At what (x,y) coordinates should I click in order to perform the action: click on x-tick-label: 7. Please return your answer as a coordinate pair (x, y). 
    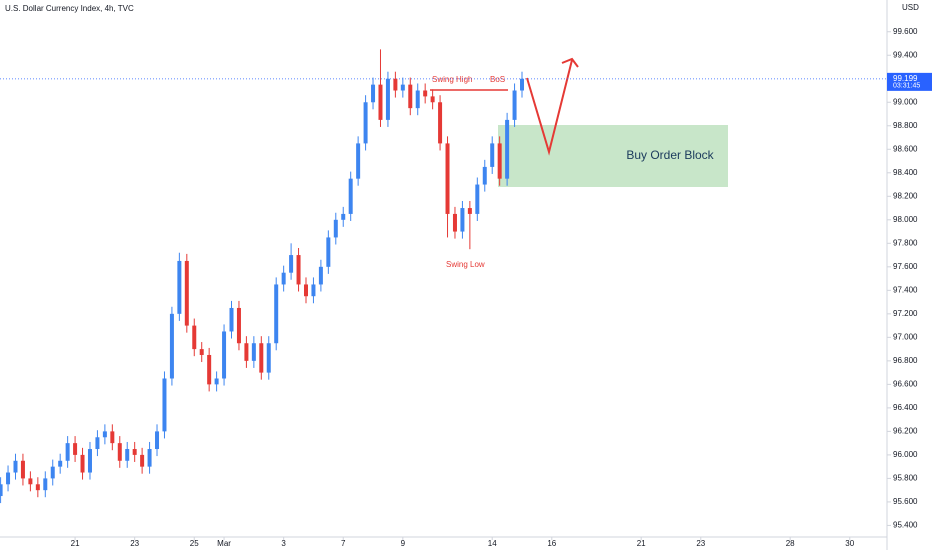
    Looking at the image, I should click on (343, 543).